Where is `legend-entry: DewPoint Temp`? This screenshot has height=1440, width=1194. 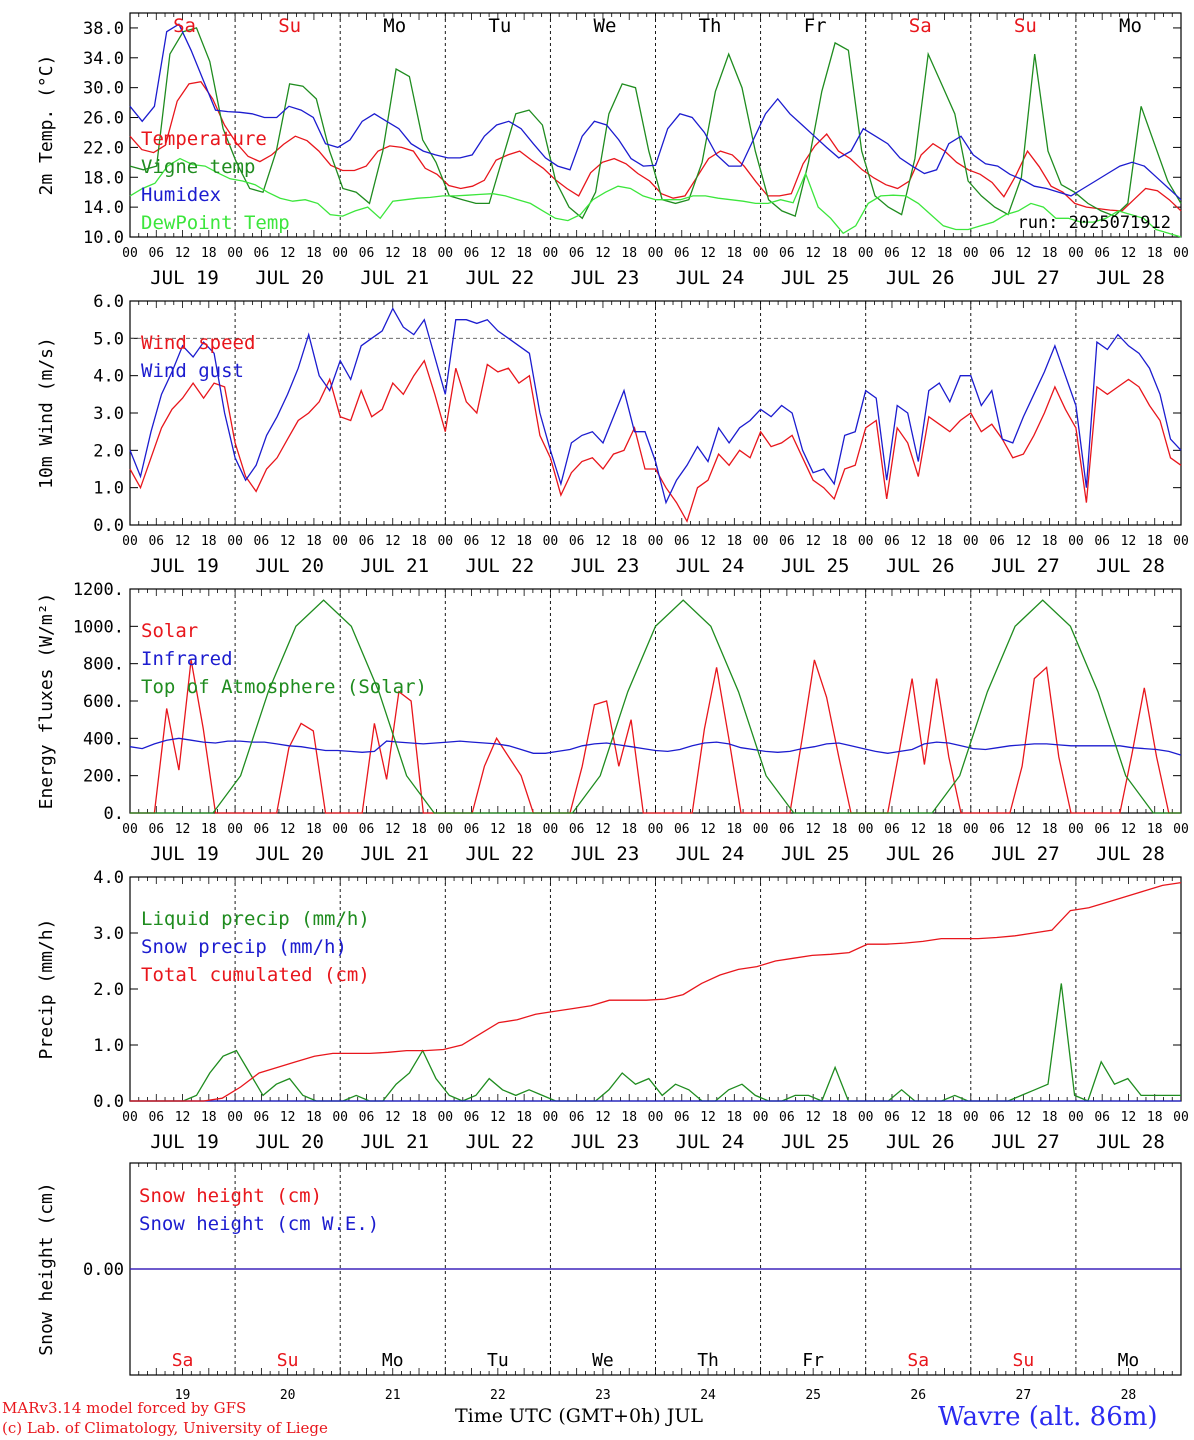 legend-entry: DewPoint Temp is located at coordinates (215, 223).